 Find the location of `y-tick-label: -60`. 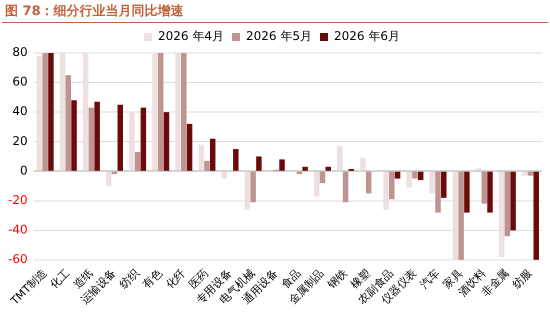

y-tick-label: -60 is located at coordinates (18, 259).